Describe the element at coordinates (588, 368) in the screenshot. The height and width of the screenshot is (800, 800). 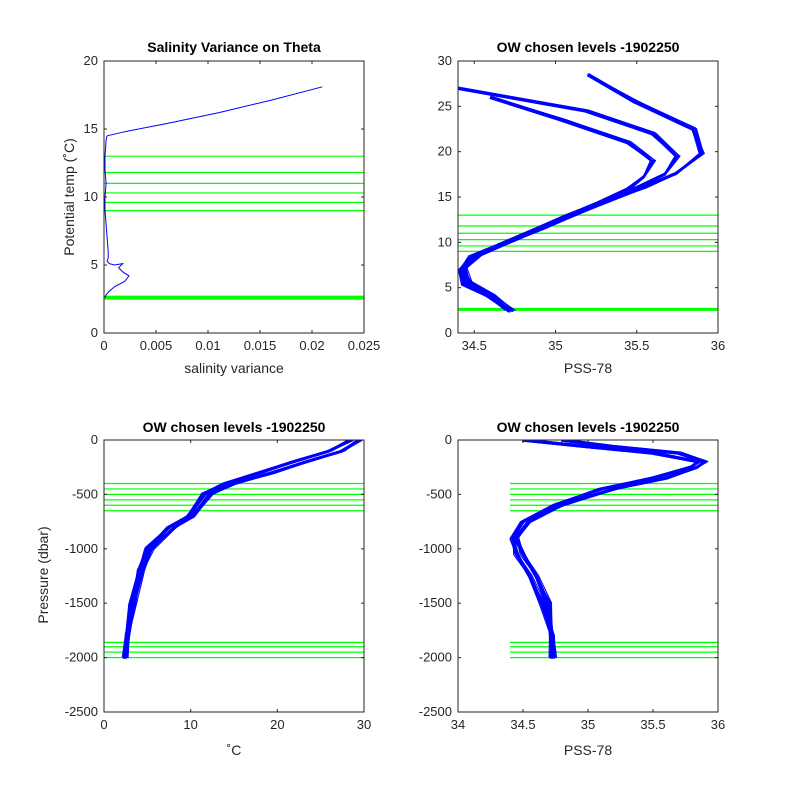
I see `panel-2-xlabel: PSS-78` at that location.